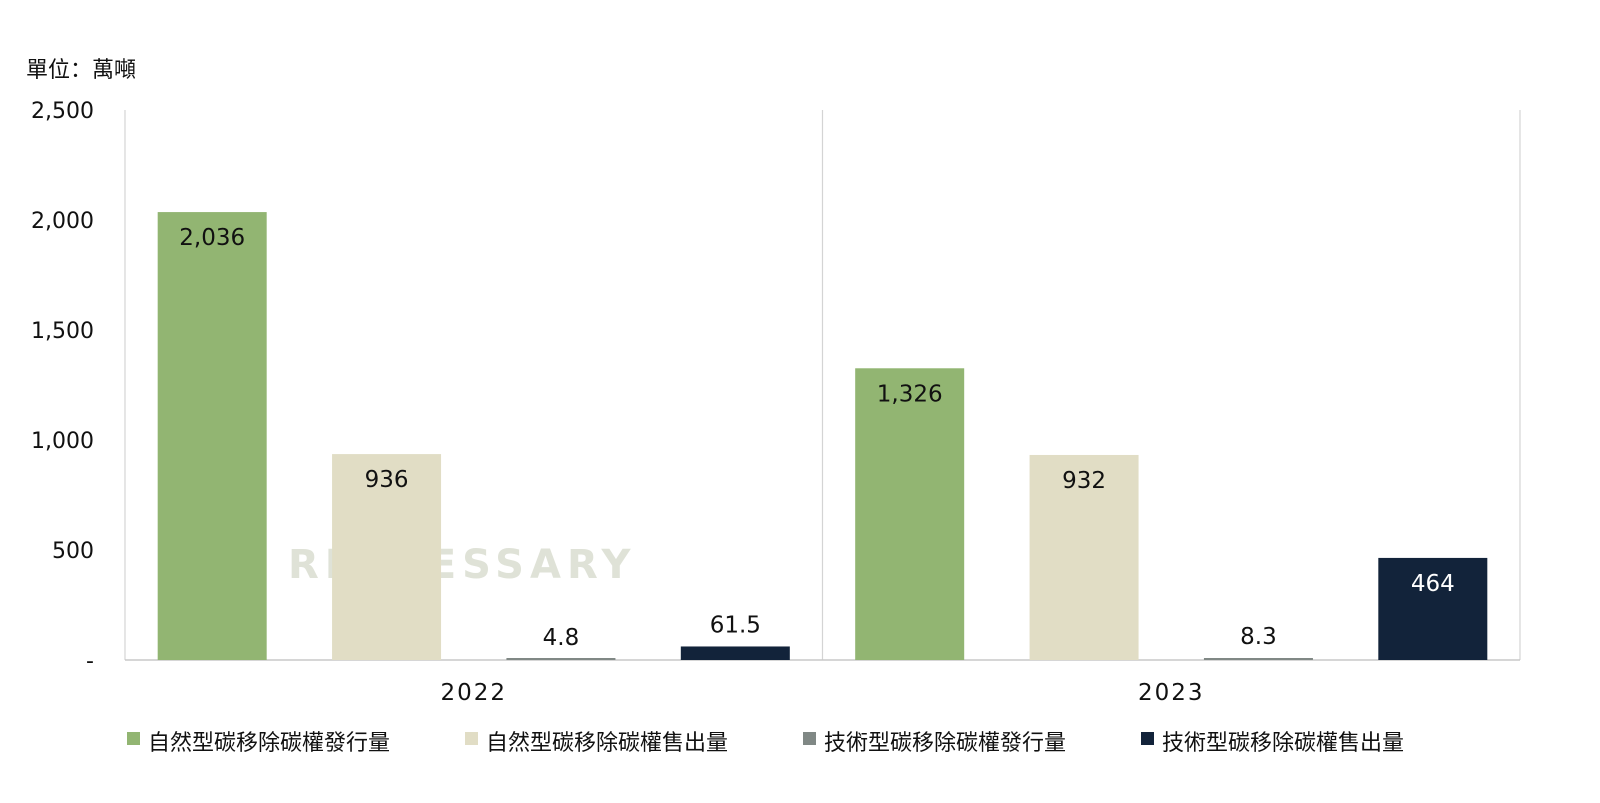  What do you see at coordinates (212, 238) in the screenshot?
I see `data-label: 2,036` at bounding box center [212, 238].